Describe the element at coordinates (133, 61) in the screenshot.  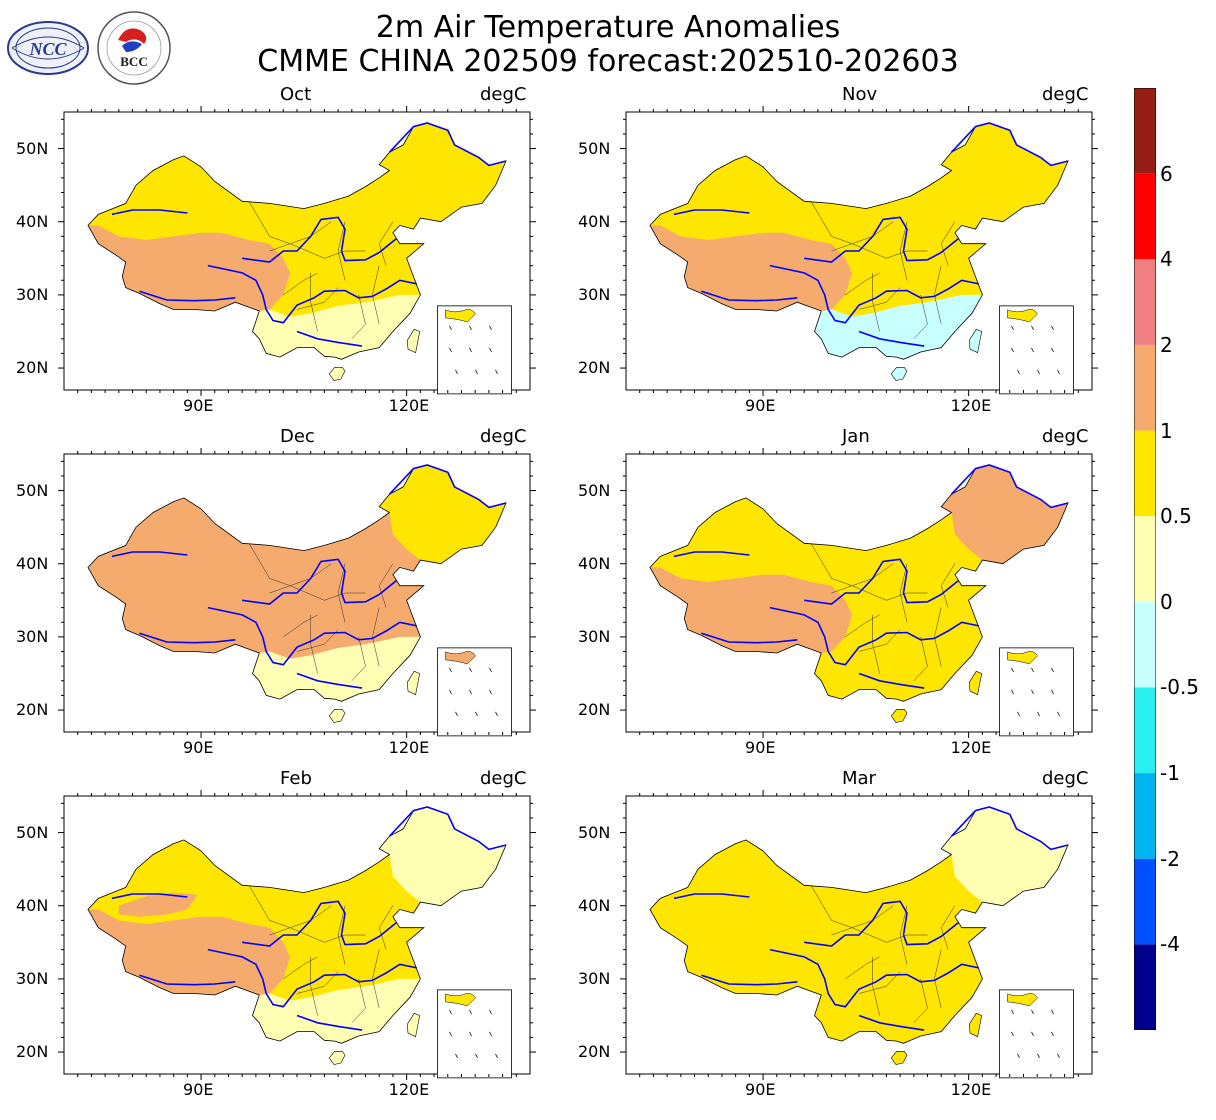
I see `bcc-logo-text: BCC` at that location.